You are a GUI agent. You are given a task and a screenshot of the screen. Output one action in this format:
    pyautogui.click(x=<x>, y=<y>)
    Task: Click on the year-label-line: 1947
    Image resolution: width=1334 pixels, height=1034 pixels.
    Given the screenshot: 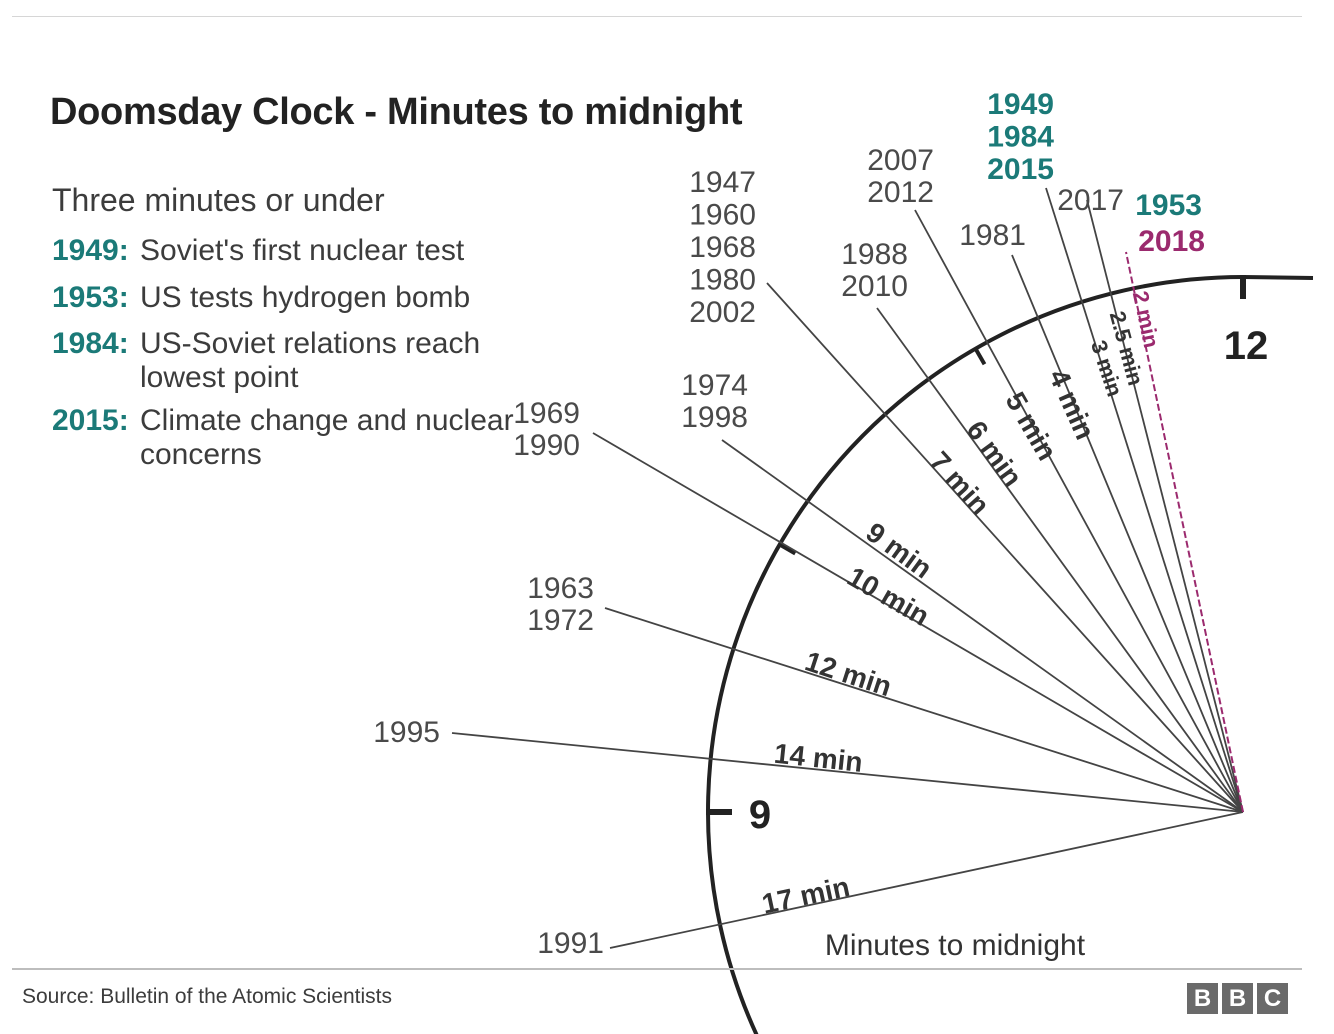 What is the action you would take?
    pyautogui.click(x=722, y=182)
    